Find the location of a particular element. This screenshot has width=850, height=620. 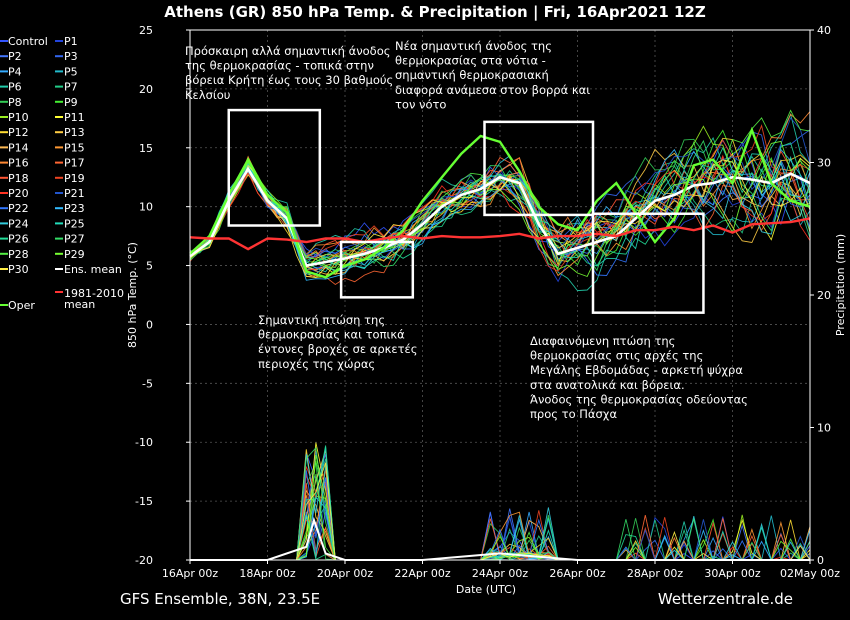

y-tick-label: -15 is located at coordinates (144, 501).